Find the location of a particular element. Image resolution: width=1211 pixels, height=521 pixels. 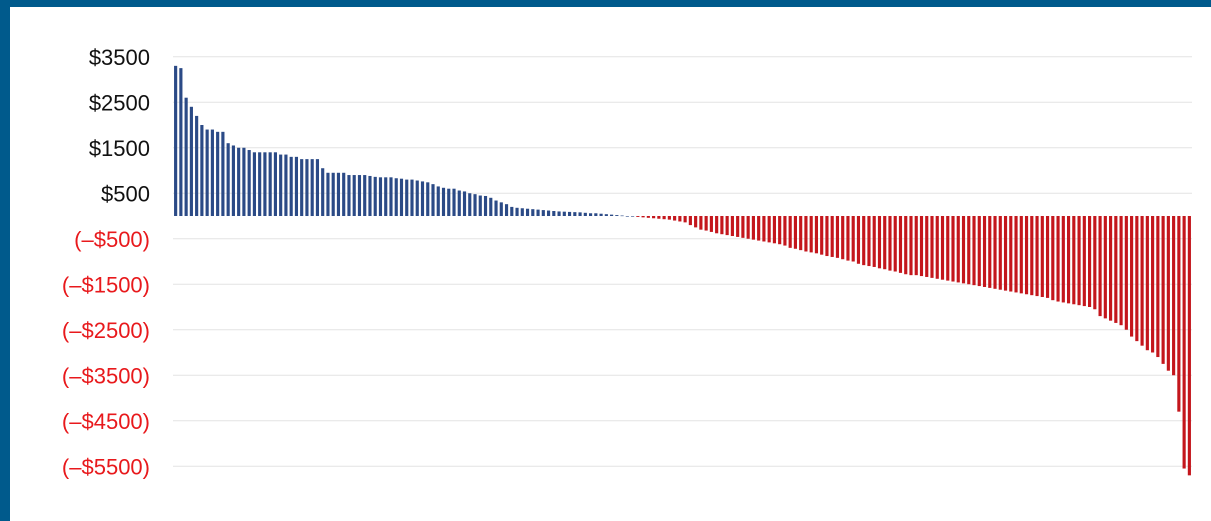

y-tick-label: (–$2500) is located at coordinates (106, 330).